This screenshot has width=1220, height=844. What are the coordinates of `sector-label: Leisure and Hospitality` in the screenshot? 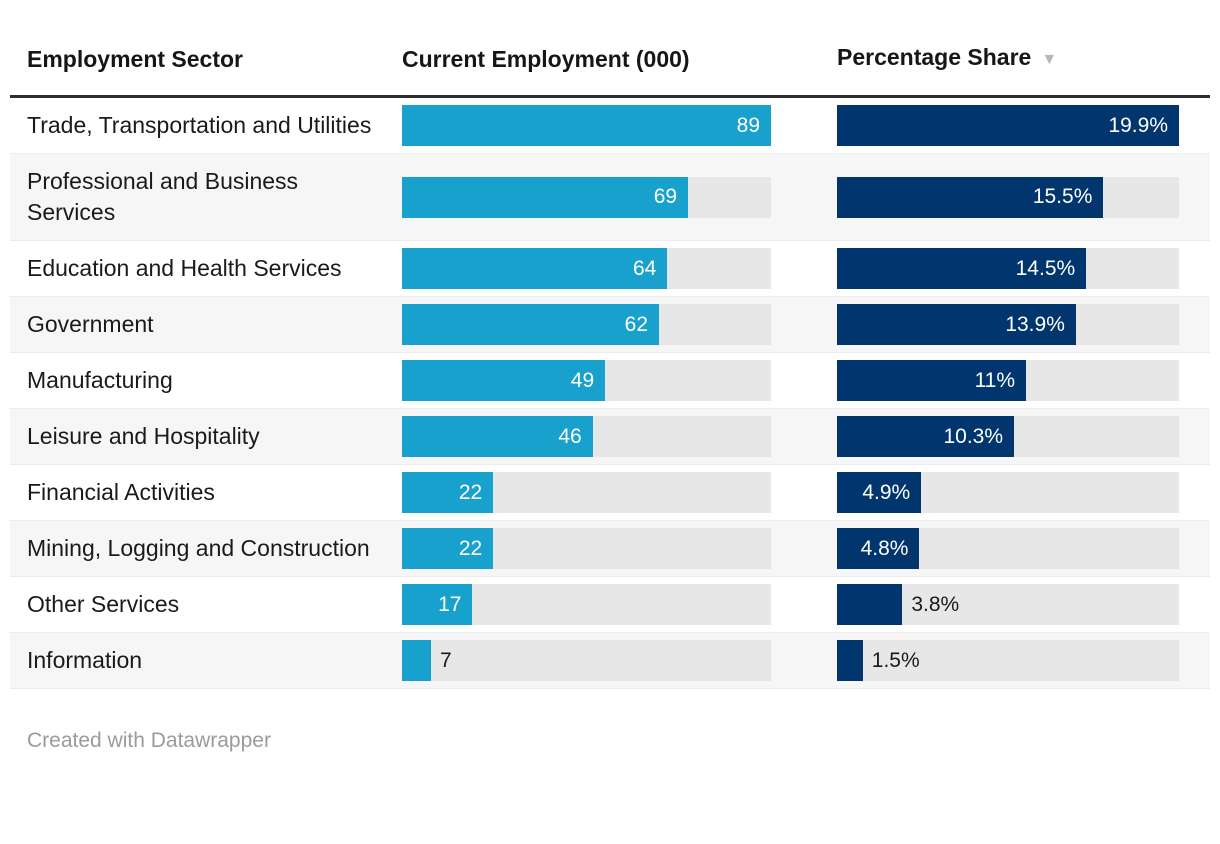 It's located at (143, 436).